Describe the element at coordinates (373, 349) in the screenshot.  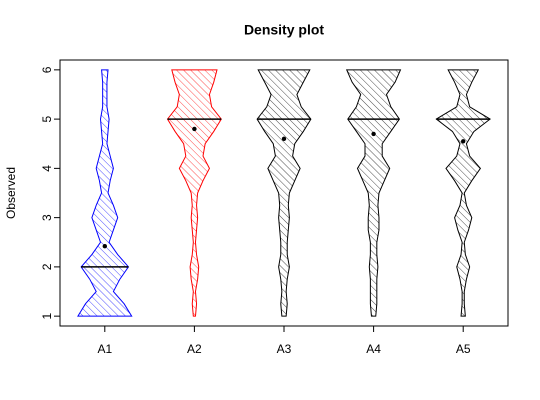
I see `x-tick-label: A4` at that location.